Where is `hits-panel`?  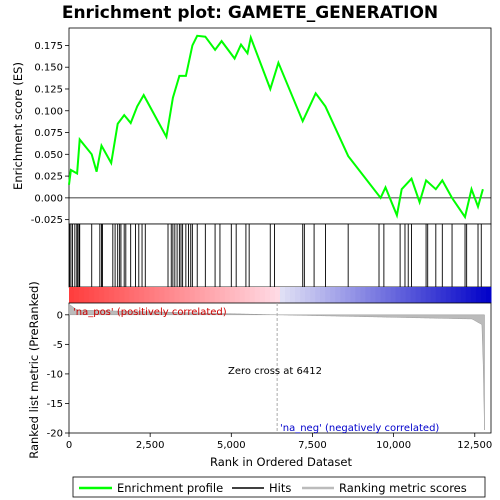 hits-panel is located at coordinates (280, 255).